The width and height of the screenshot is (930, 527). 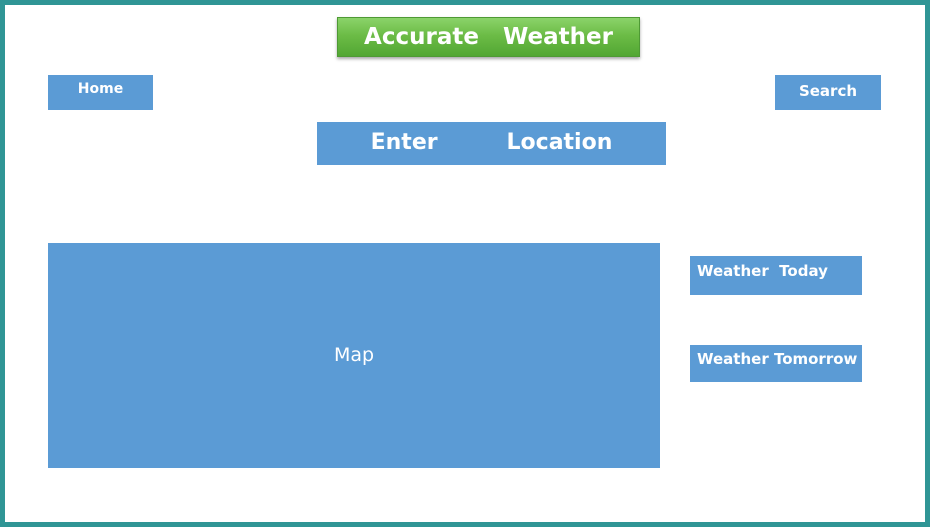 I want to click on weather-tomorrow-button: Weather Tomorrow, so click(x=776, y=363).